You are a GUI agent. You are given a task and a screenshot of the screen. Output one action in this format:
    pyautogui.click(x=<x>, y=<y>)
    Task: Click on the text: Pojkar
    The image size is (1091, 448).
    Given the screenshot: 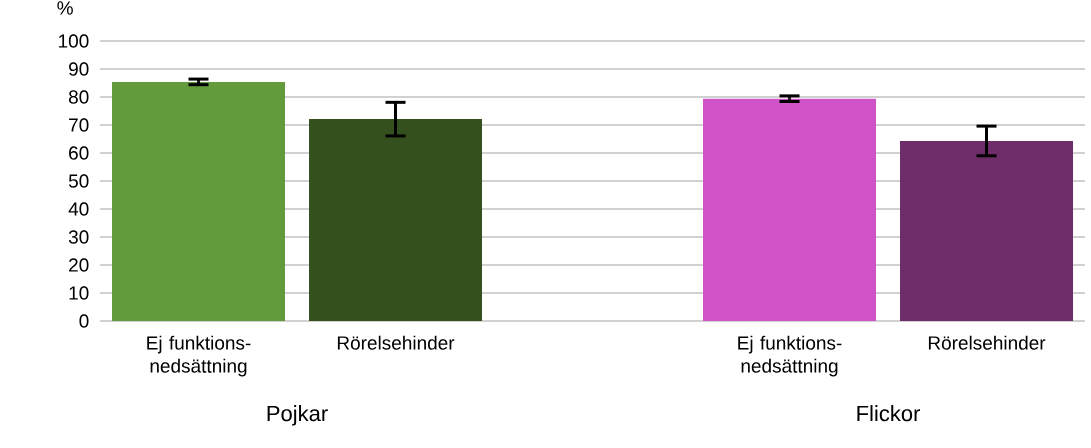 What is the action you would take?
    pyautogui.click(x=297, y=415)
    